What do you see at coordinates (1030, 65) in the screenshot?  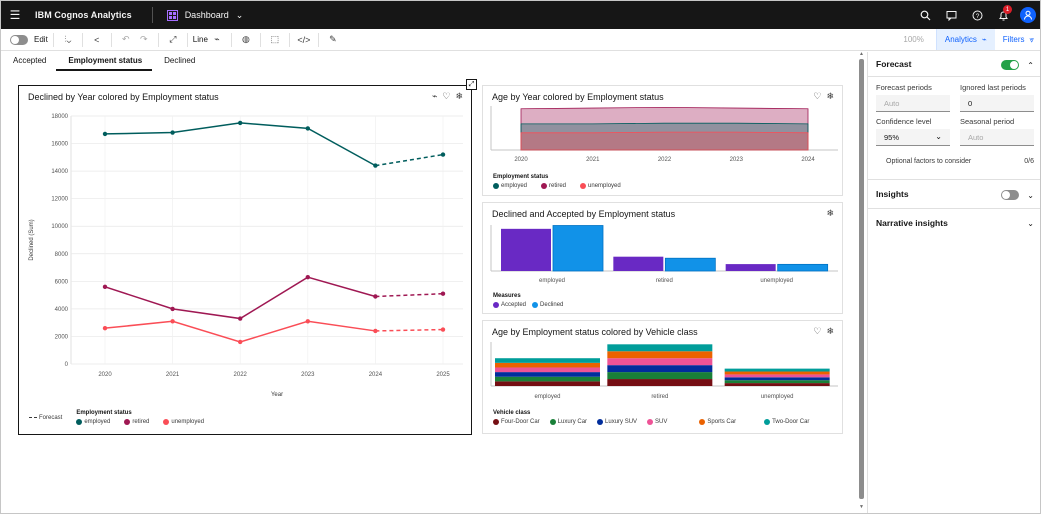 I see `chevron-up-icon: ⌃` at bounding box center [1030, 65].